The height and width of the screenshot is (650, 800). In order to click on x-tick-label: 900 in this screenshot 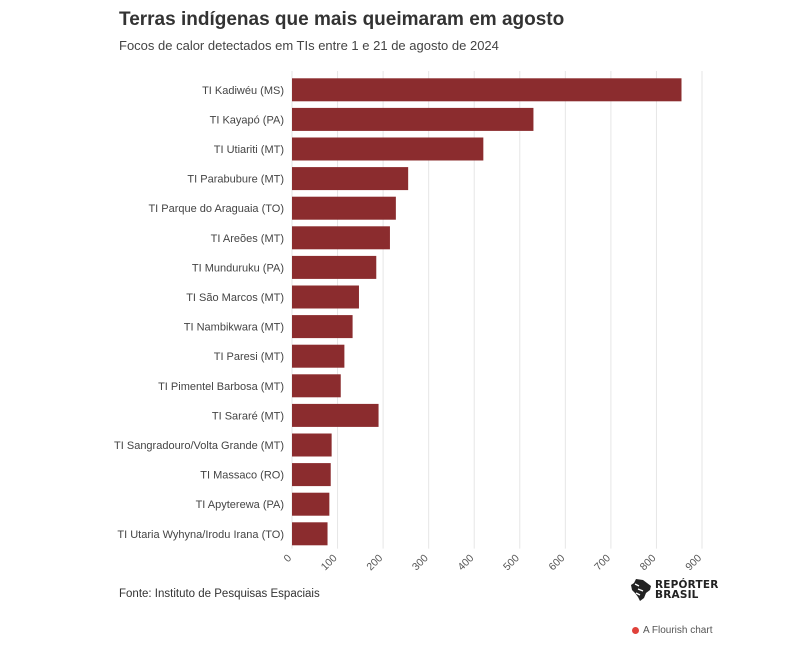, I will do `click(693, 562)`.